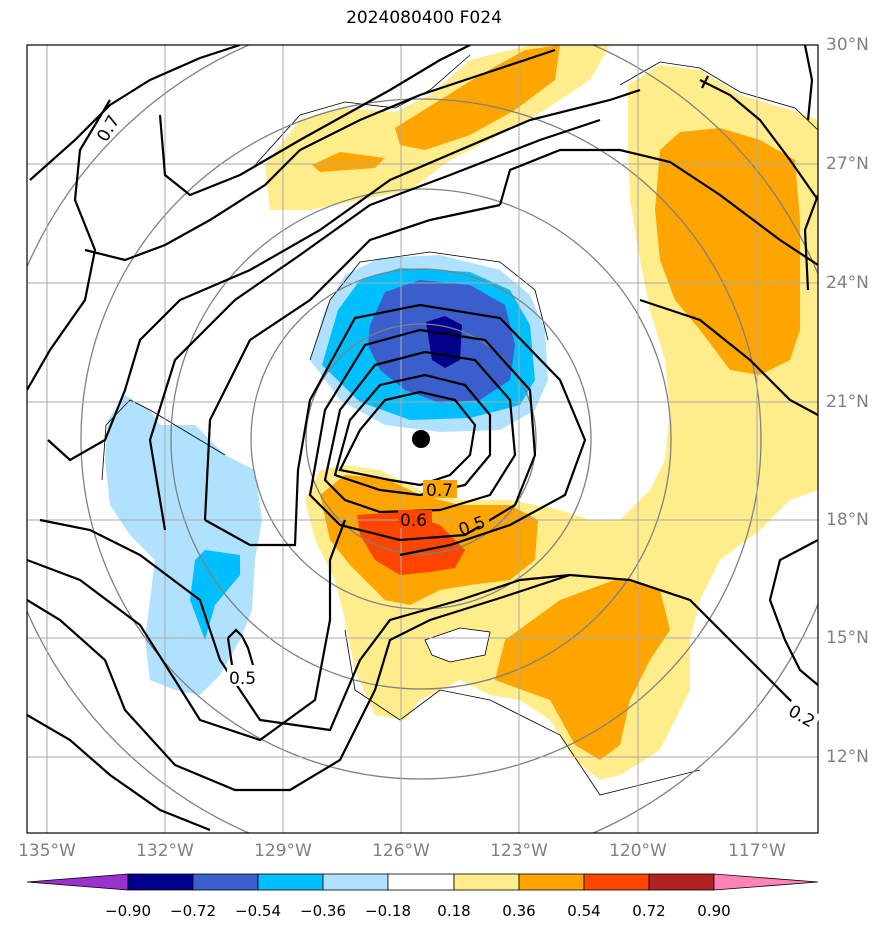 Image resolution: width=888 pixels, height=931 pixels. What do you see at coordinates (283, 851) in the screenshot?
I see `lon-label-129w: 129°W` at bounding box center [283, 851].